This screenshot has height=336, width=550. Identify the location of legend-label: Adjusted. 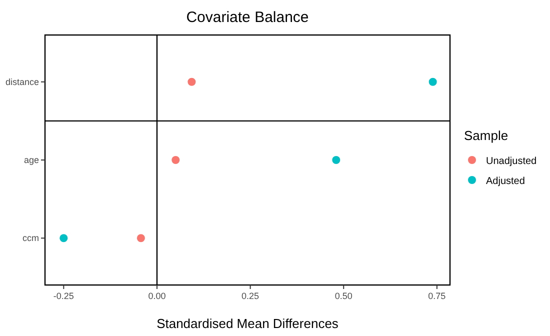
(505, 181).